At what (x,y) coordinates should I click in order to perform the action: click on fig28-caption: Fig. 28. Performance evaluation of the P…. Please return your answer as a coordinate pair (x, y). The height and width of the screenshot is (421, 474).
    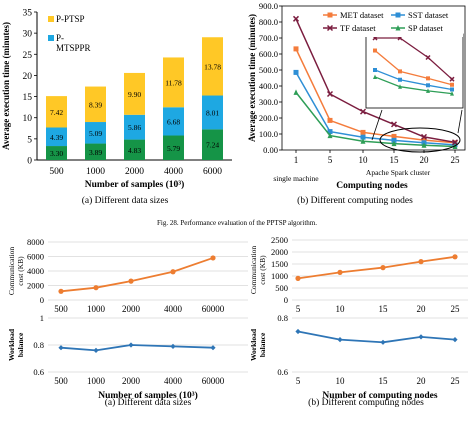
    Looking at the image, I should click on (237, 223).